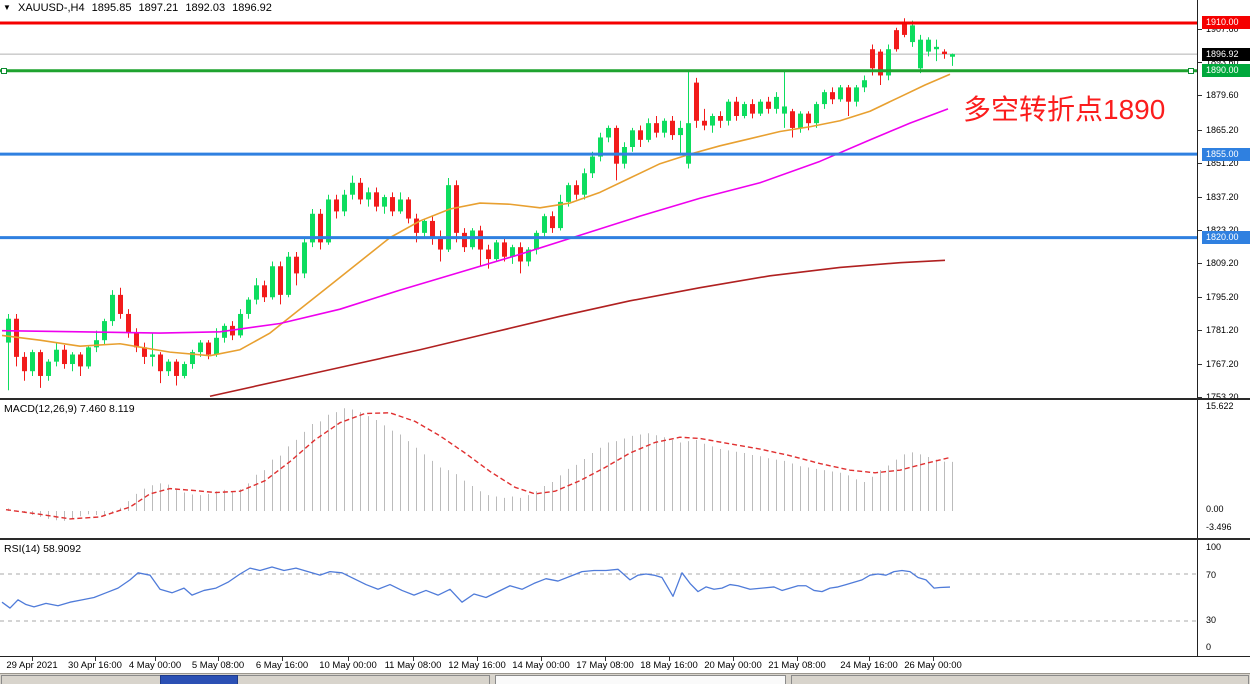  I want to click on quote-high: 1897.21, so click(158, 8).